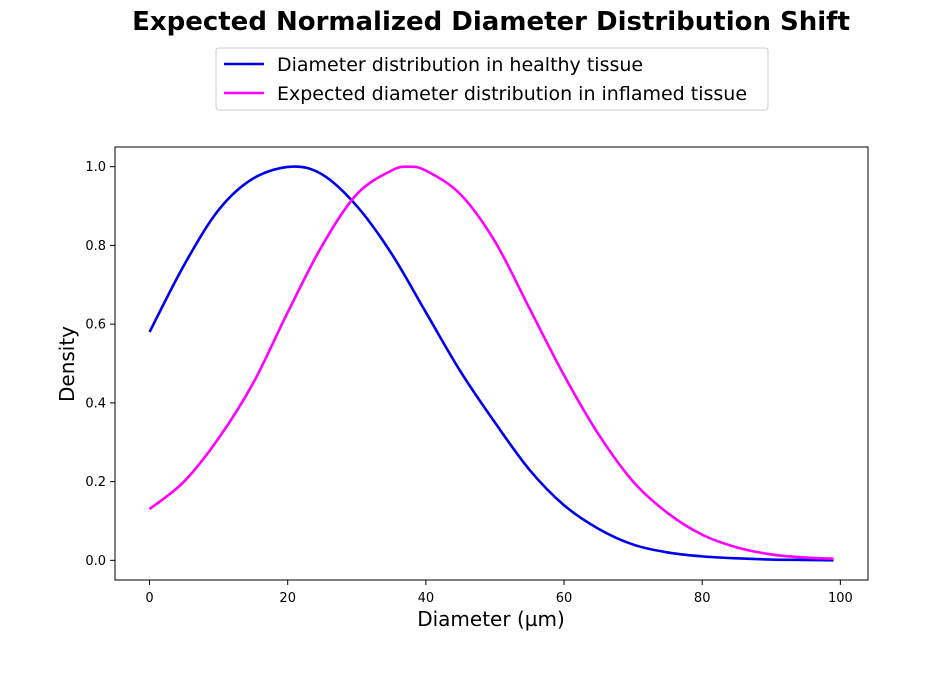 The width and height of the screenshot is (940, 680). What do you see at coordinates (95, 167) in the screenshot?
I see `y-tick-label: 1.0` at bounding box center [95, 167].